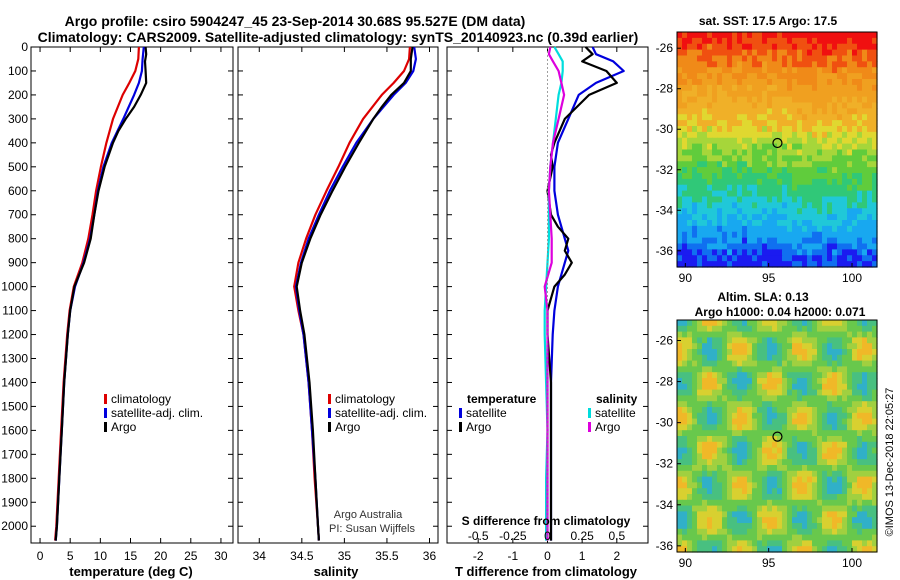 Image resolution: width=900 pixels, height=580 pixels. What do you see at coordinates (460, 413) in the screenshot?
I see `diff-t-legend-swatch` at bounding box center [460, 413].